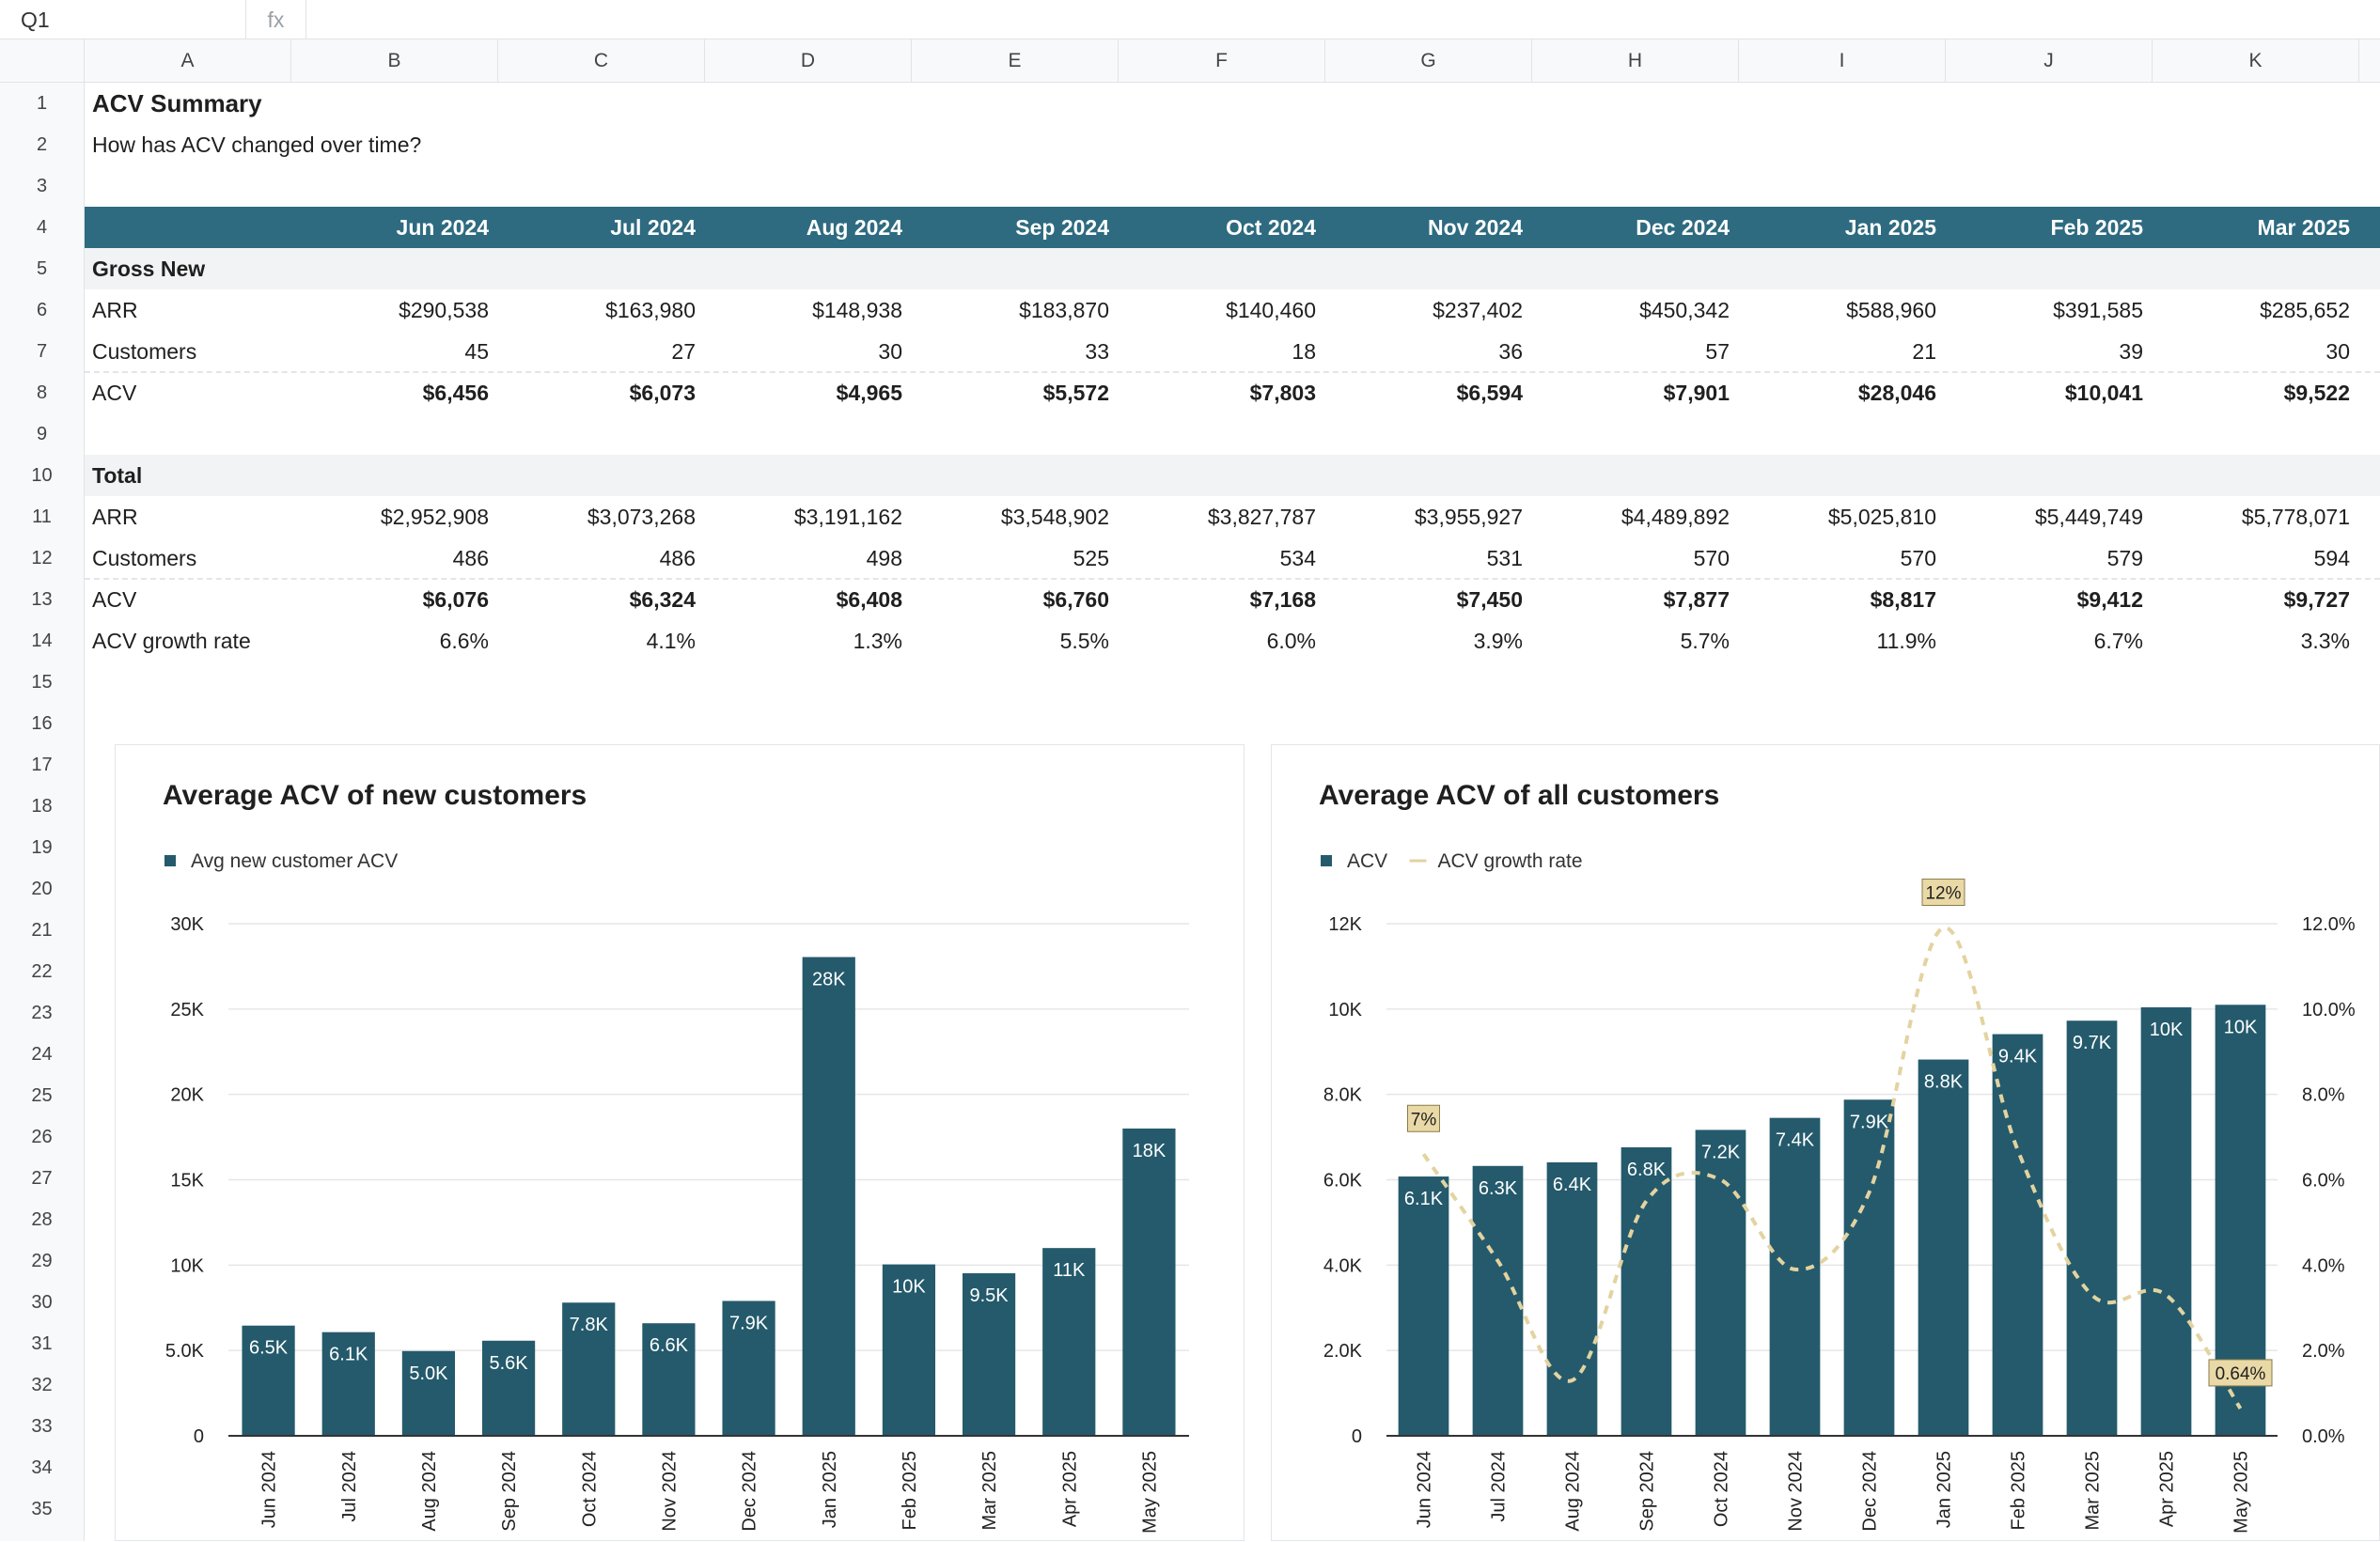  Describe the element at coordinates (677, 558) in the screenshot. I see `total-row-customers-cell: 486` at that location.